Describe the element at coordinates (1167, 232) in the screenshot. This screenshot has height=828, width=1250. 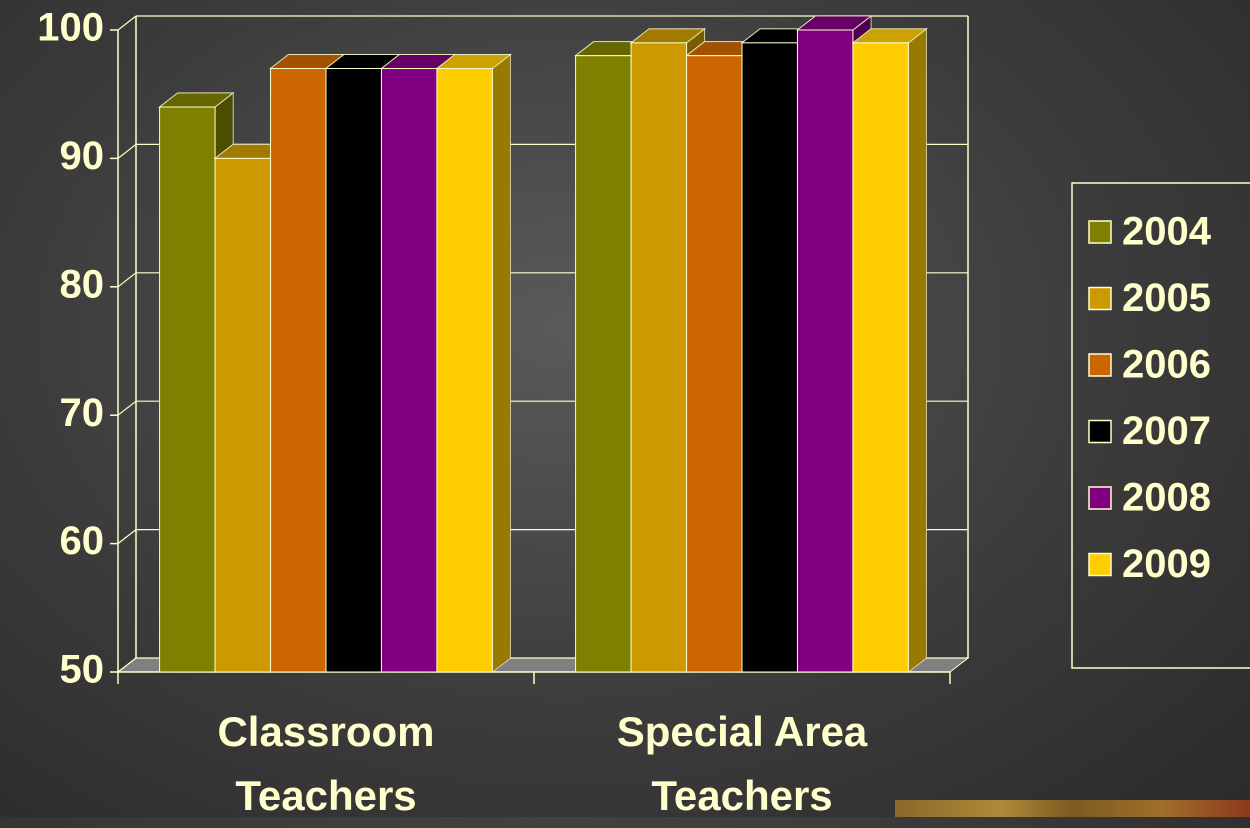
I see `legend-label: 2004` at that location.